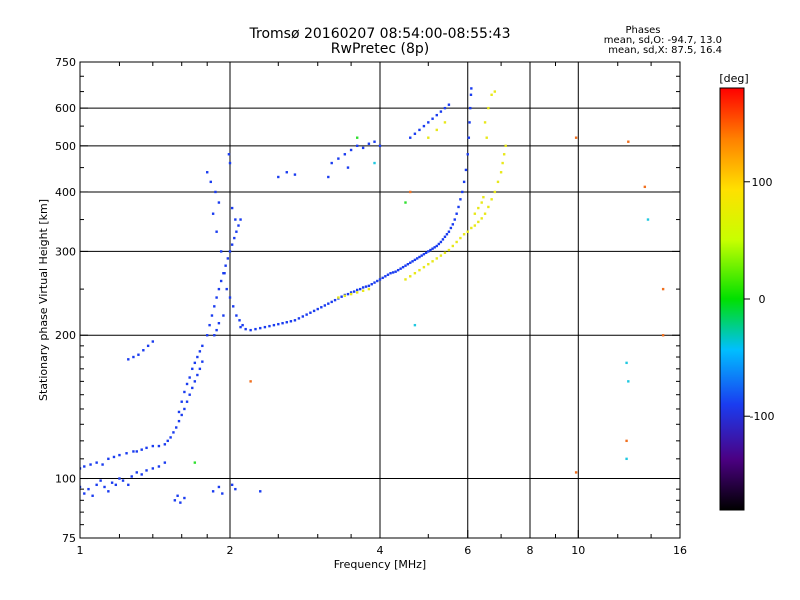 Image resolution: width=800 pixels, height=600 pixels. What do you see at coordinates (762, 182) in the screenshot?
I see `colorbar-tick-label: 100` at bounding box center [762, 182].